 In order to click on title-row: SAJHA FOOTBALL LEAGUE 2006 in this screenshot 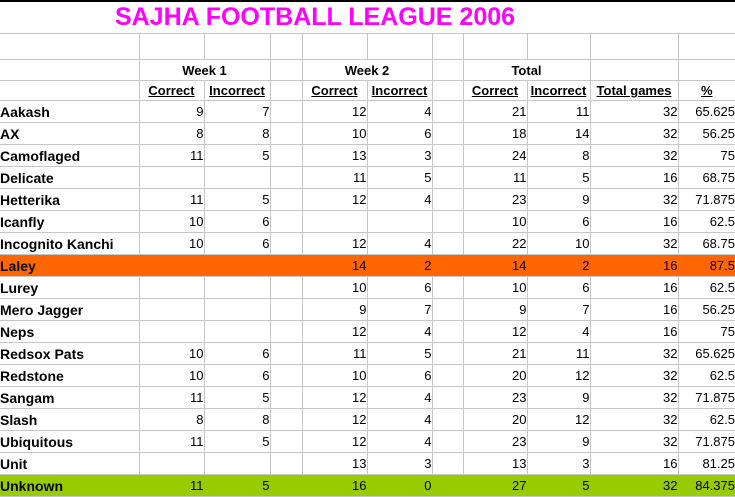, I will do `click(367, 17)`.